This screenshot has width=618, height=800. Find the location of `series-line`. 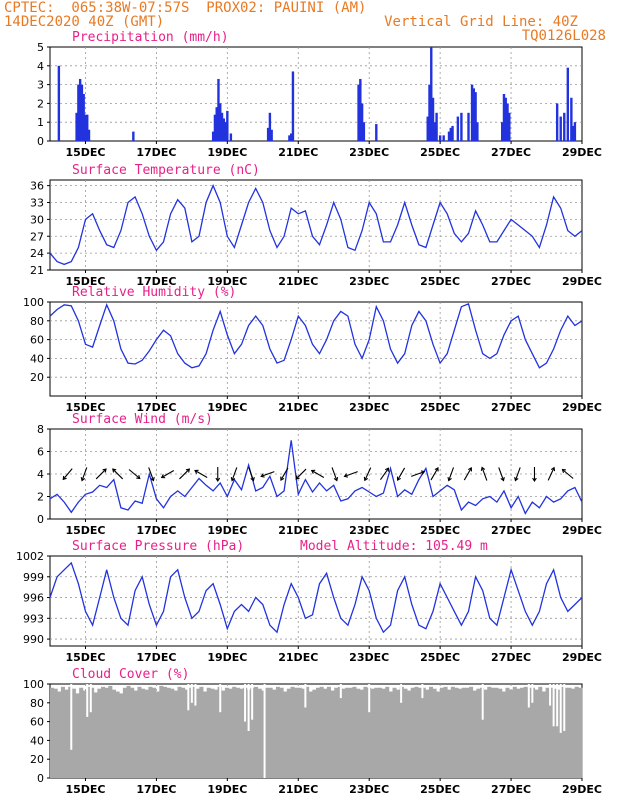

series-line is located at coordinates (316, 336).